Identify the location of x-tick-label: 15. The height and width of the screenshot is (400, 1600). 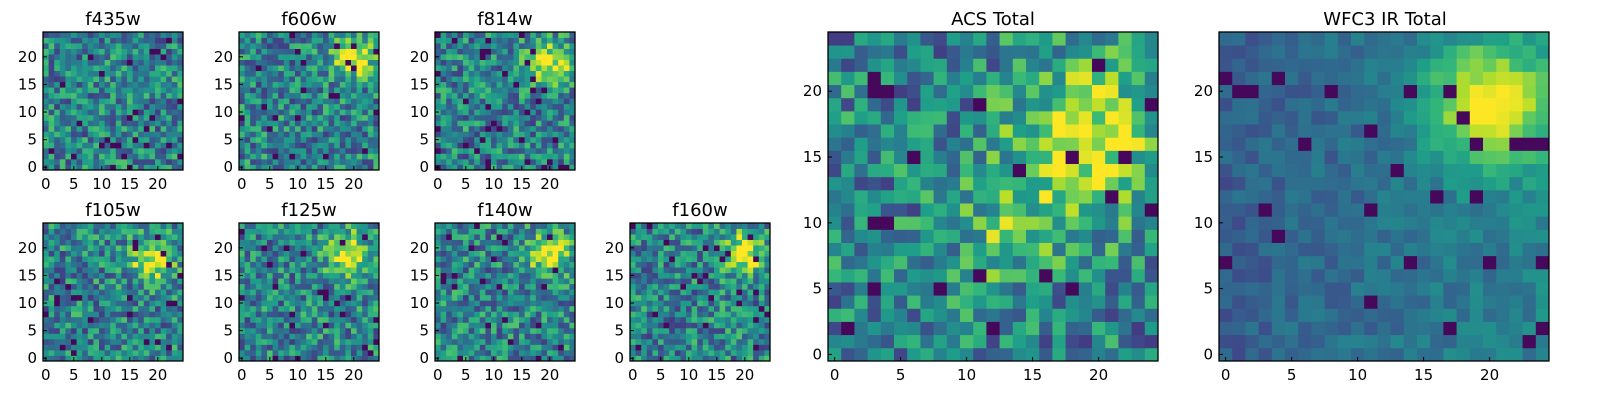
(325, 375).